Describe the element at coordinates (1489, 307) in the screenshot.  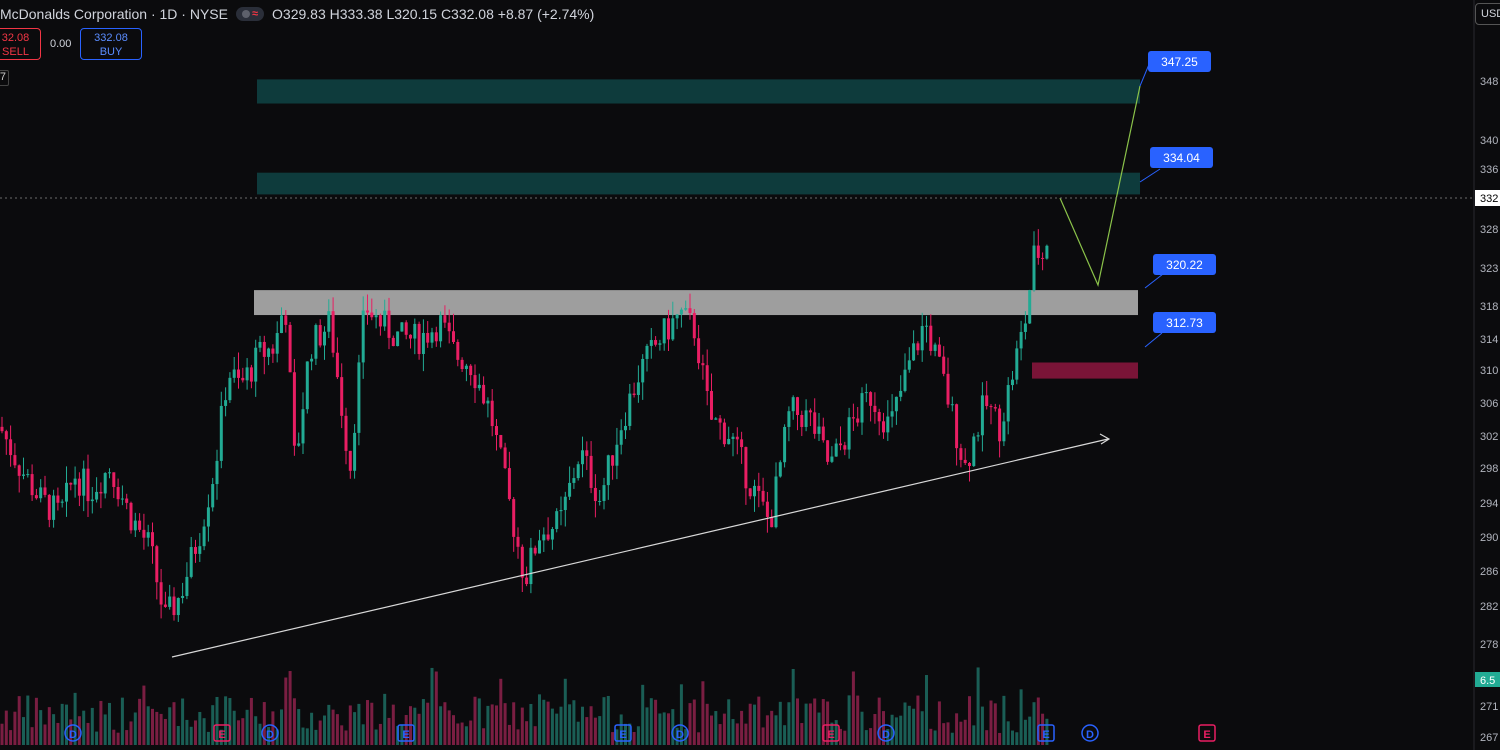
I see `y-tick-label: 318` at that location.